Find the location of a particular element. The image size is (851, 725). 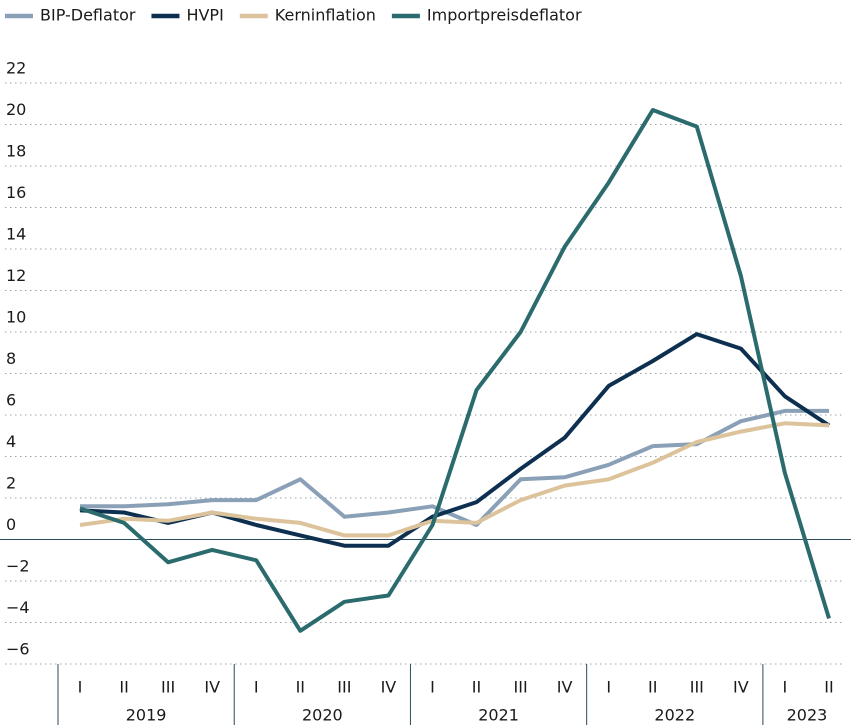

y-tick-label: 22 is located at coordinates (16, 68).